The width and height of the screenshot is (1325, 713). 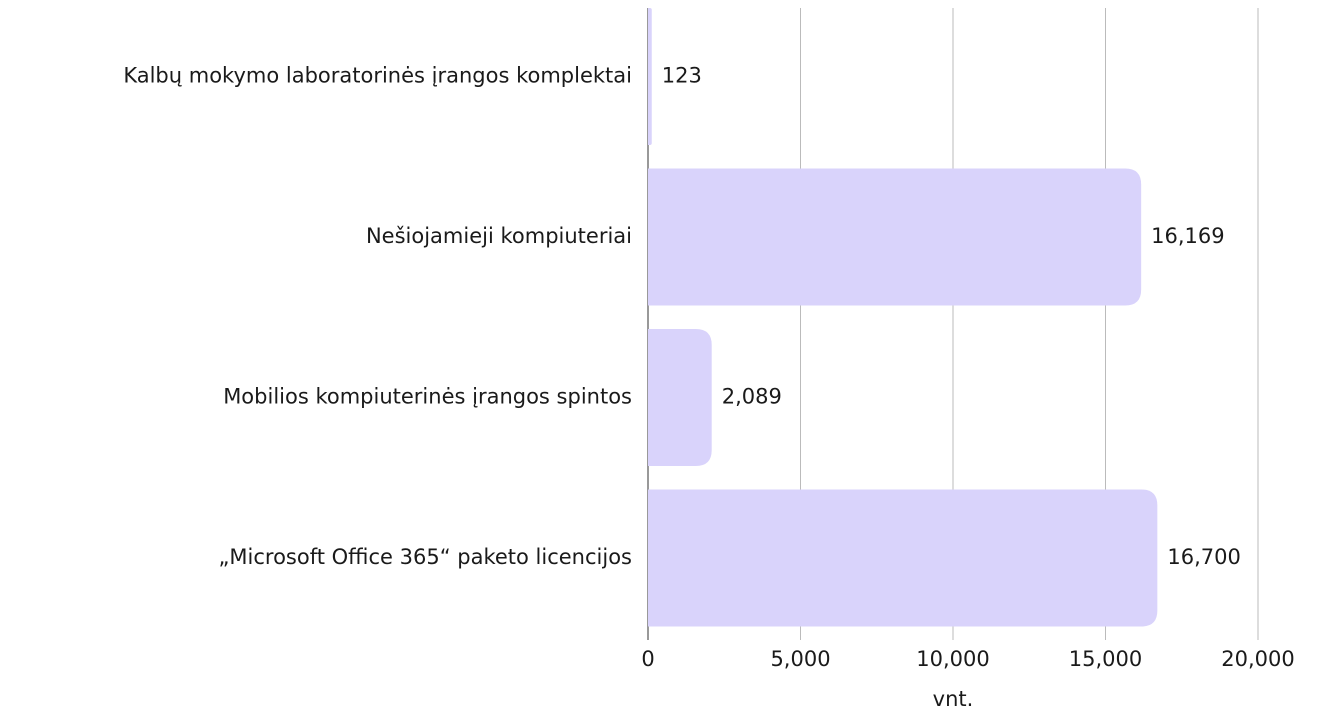 I want to click on x-tick-label: 15,000, so click(x=1105, y=659).